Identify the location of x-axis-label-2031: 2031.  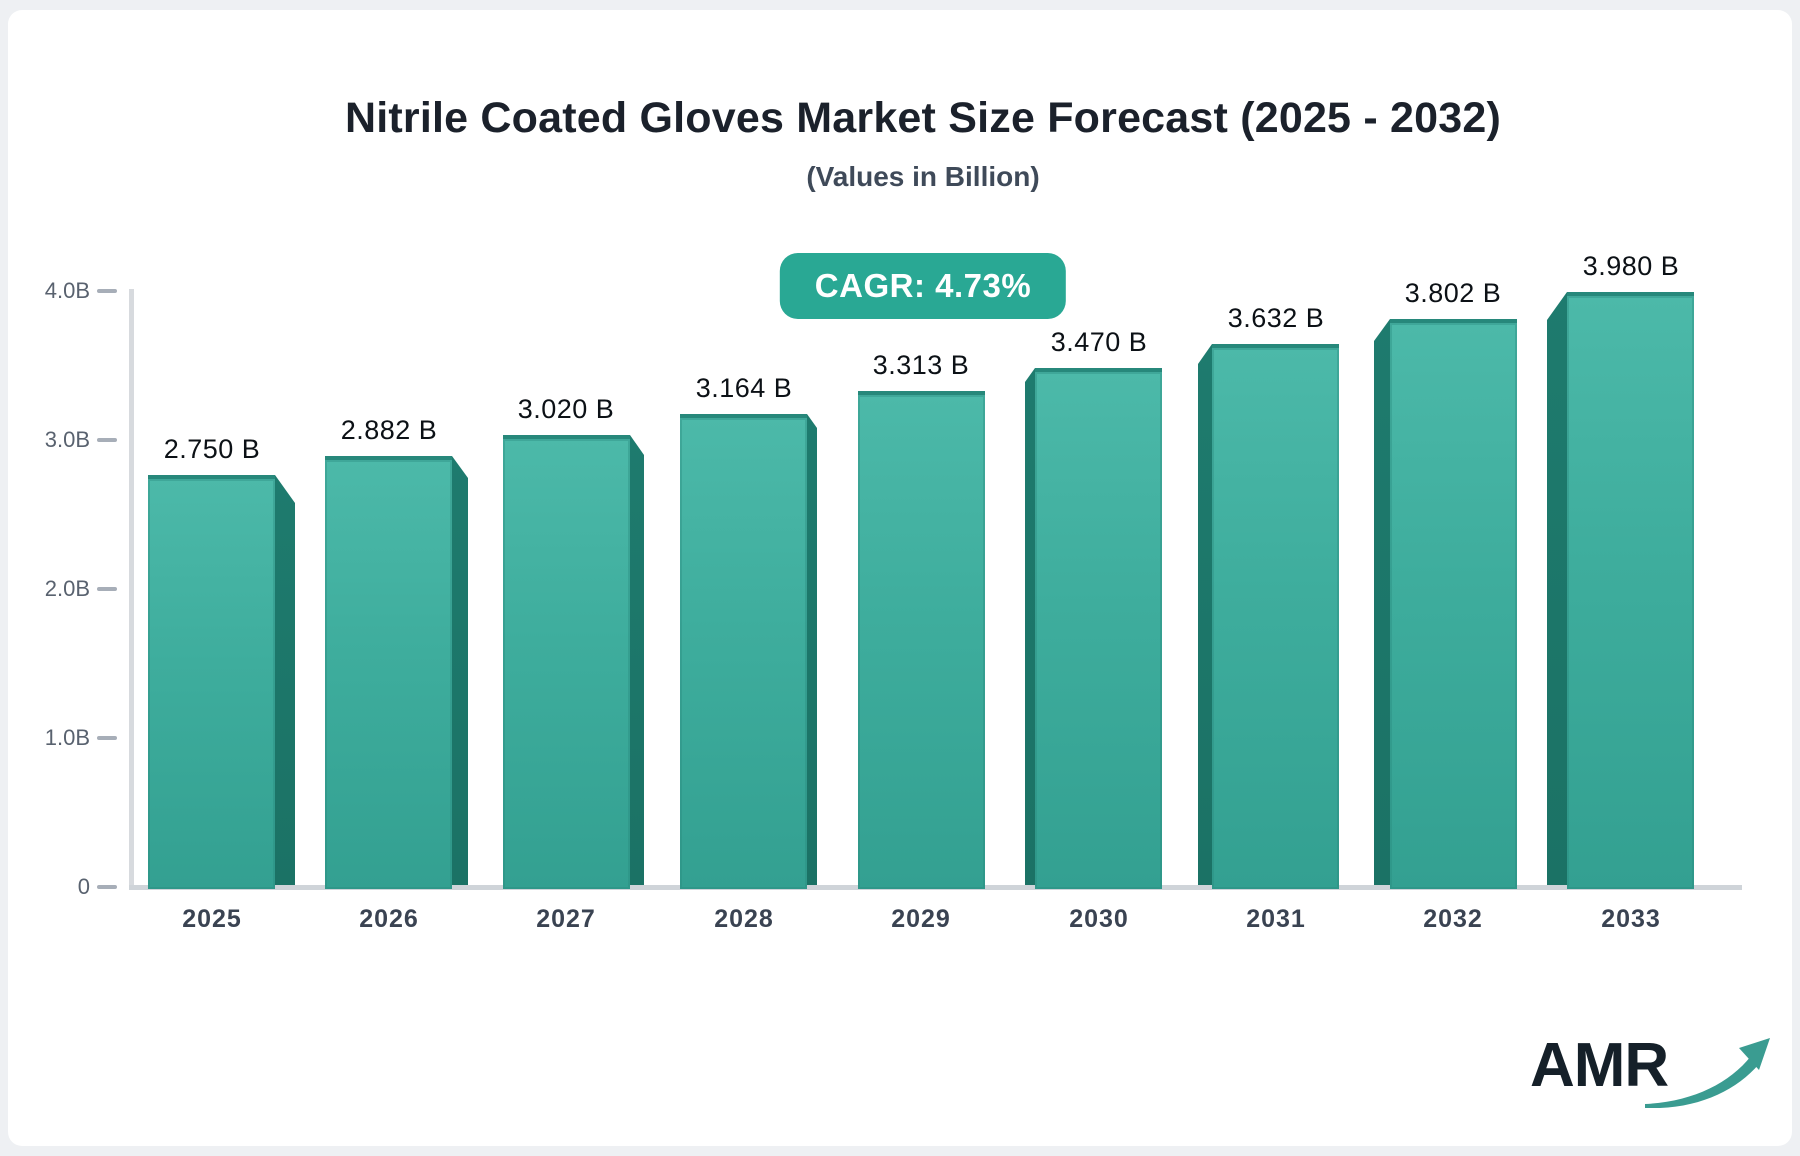
(1276, 919).